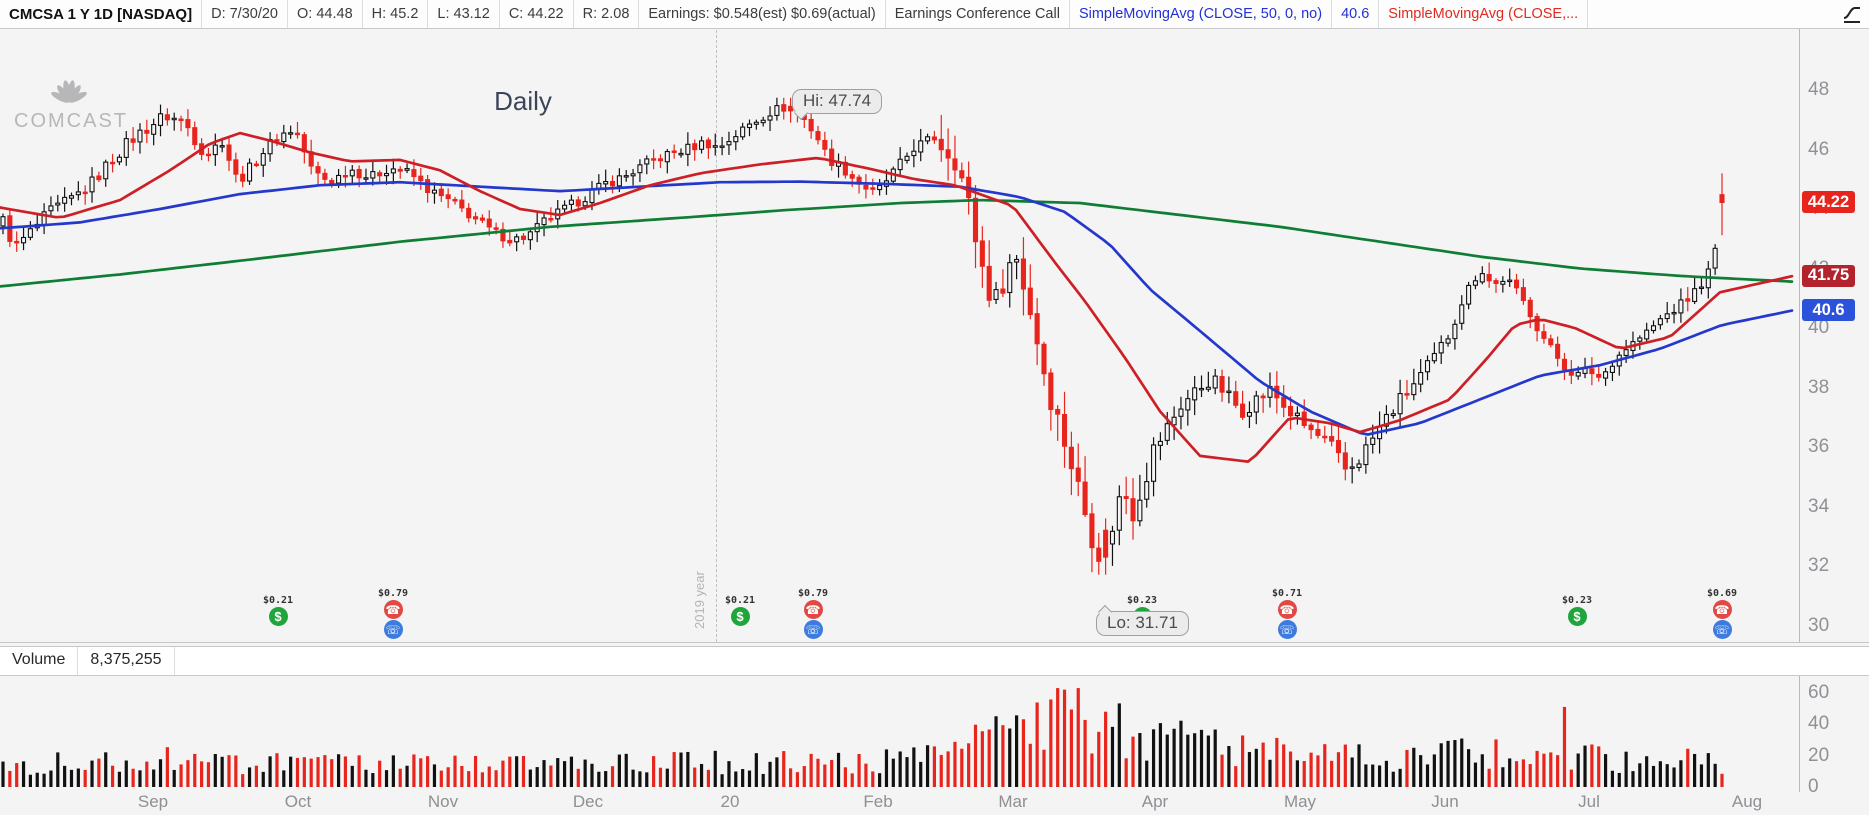 This screenshot has height=815, width=1869. What do you see at coordinates (607, 14) in the screenshot?
I see `range-cell: R: 2.08` at bounding box center [607, 14].